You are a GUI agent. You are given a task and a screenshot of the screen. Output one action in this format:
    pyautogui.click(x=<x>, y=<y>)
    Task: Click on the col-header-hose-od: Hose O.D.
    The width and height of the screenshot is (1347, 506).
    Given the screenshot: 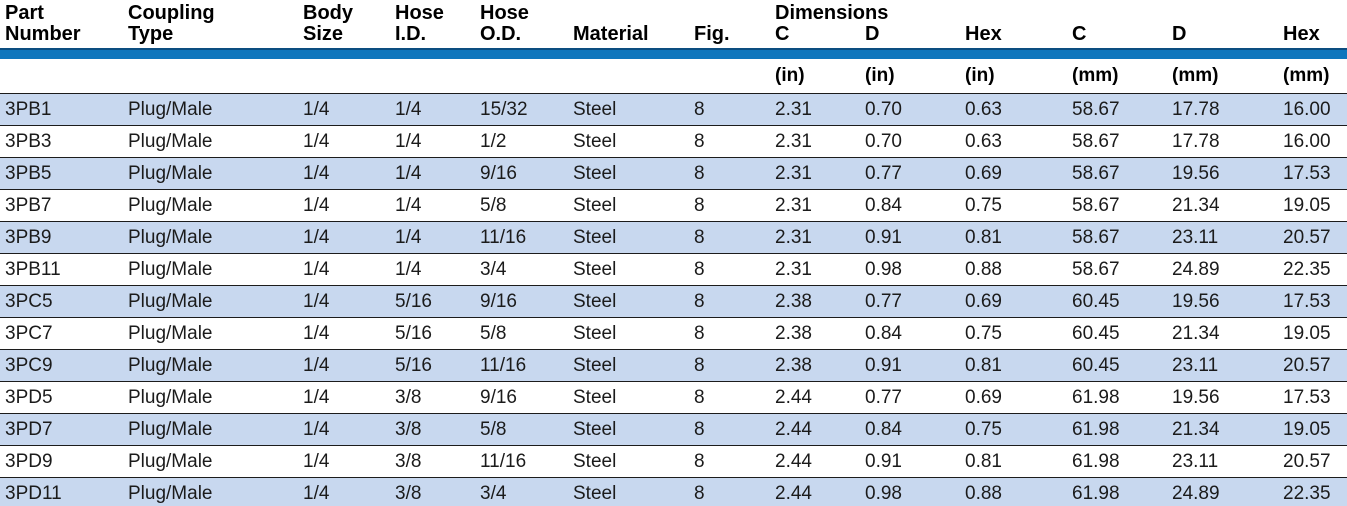 What is the action you would take?
    pyautogui.click(x=521, y=24)
    